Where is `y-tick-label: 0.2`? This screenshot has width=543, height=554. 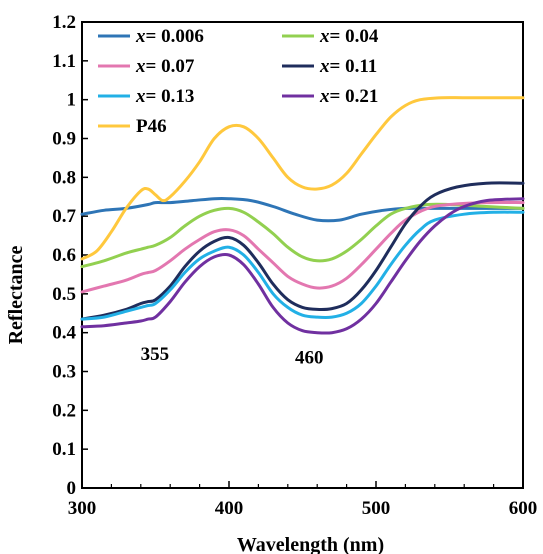 y-tick-label: 0.2 is located at coordinates (64, 410).